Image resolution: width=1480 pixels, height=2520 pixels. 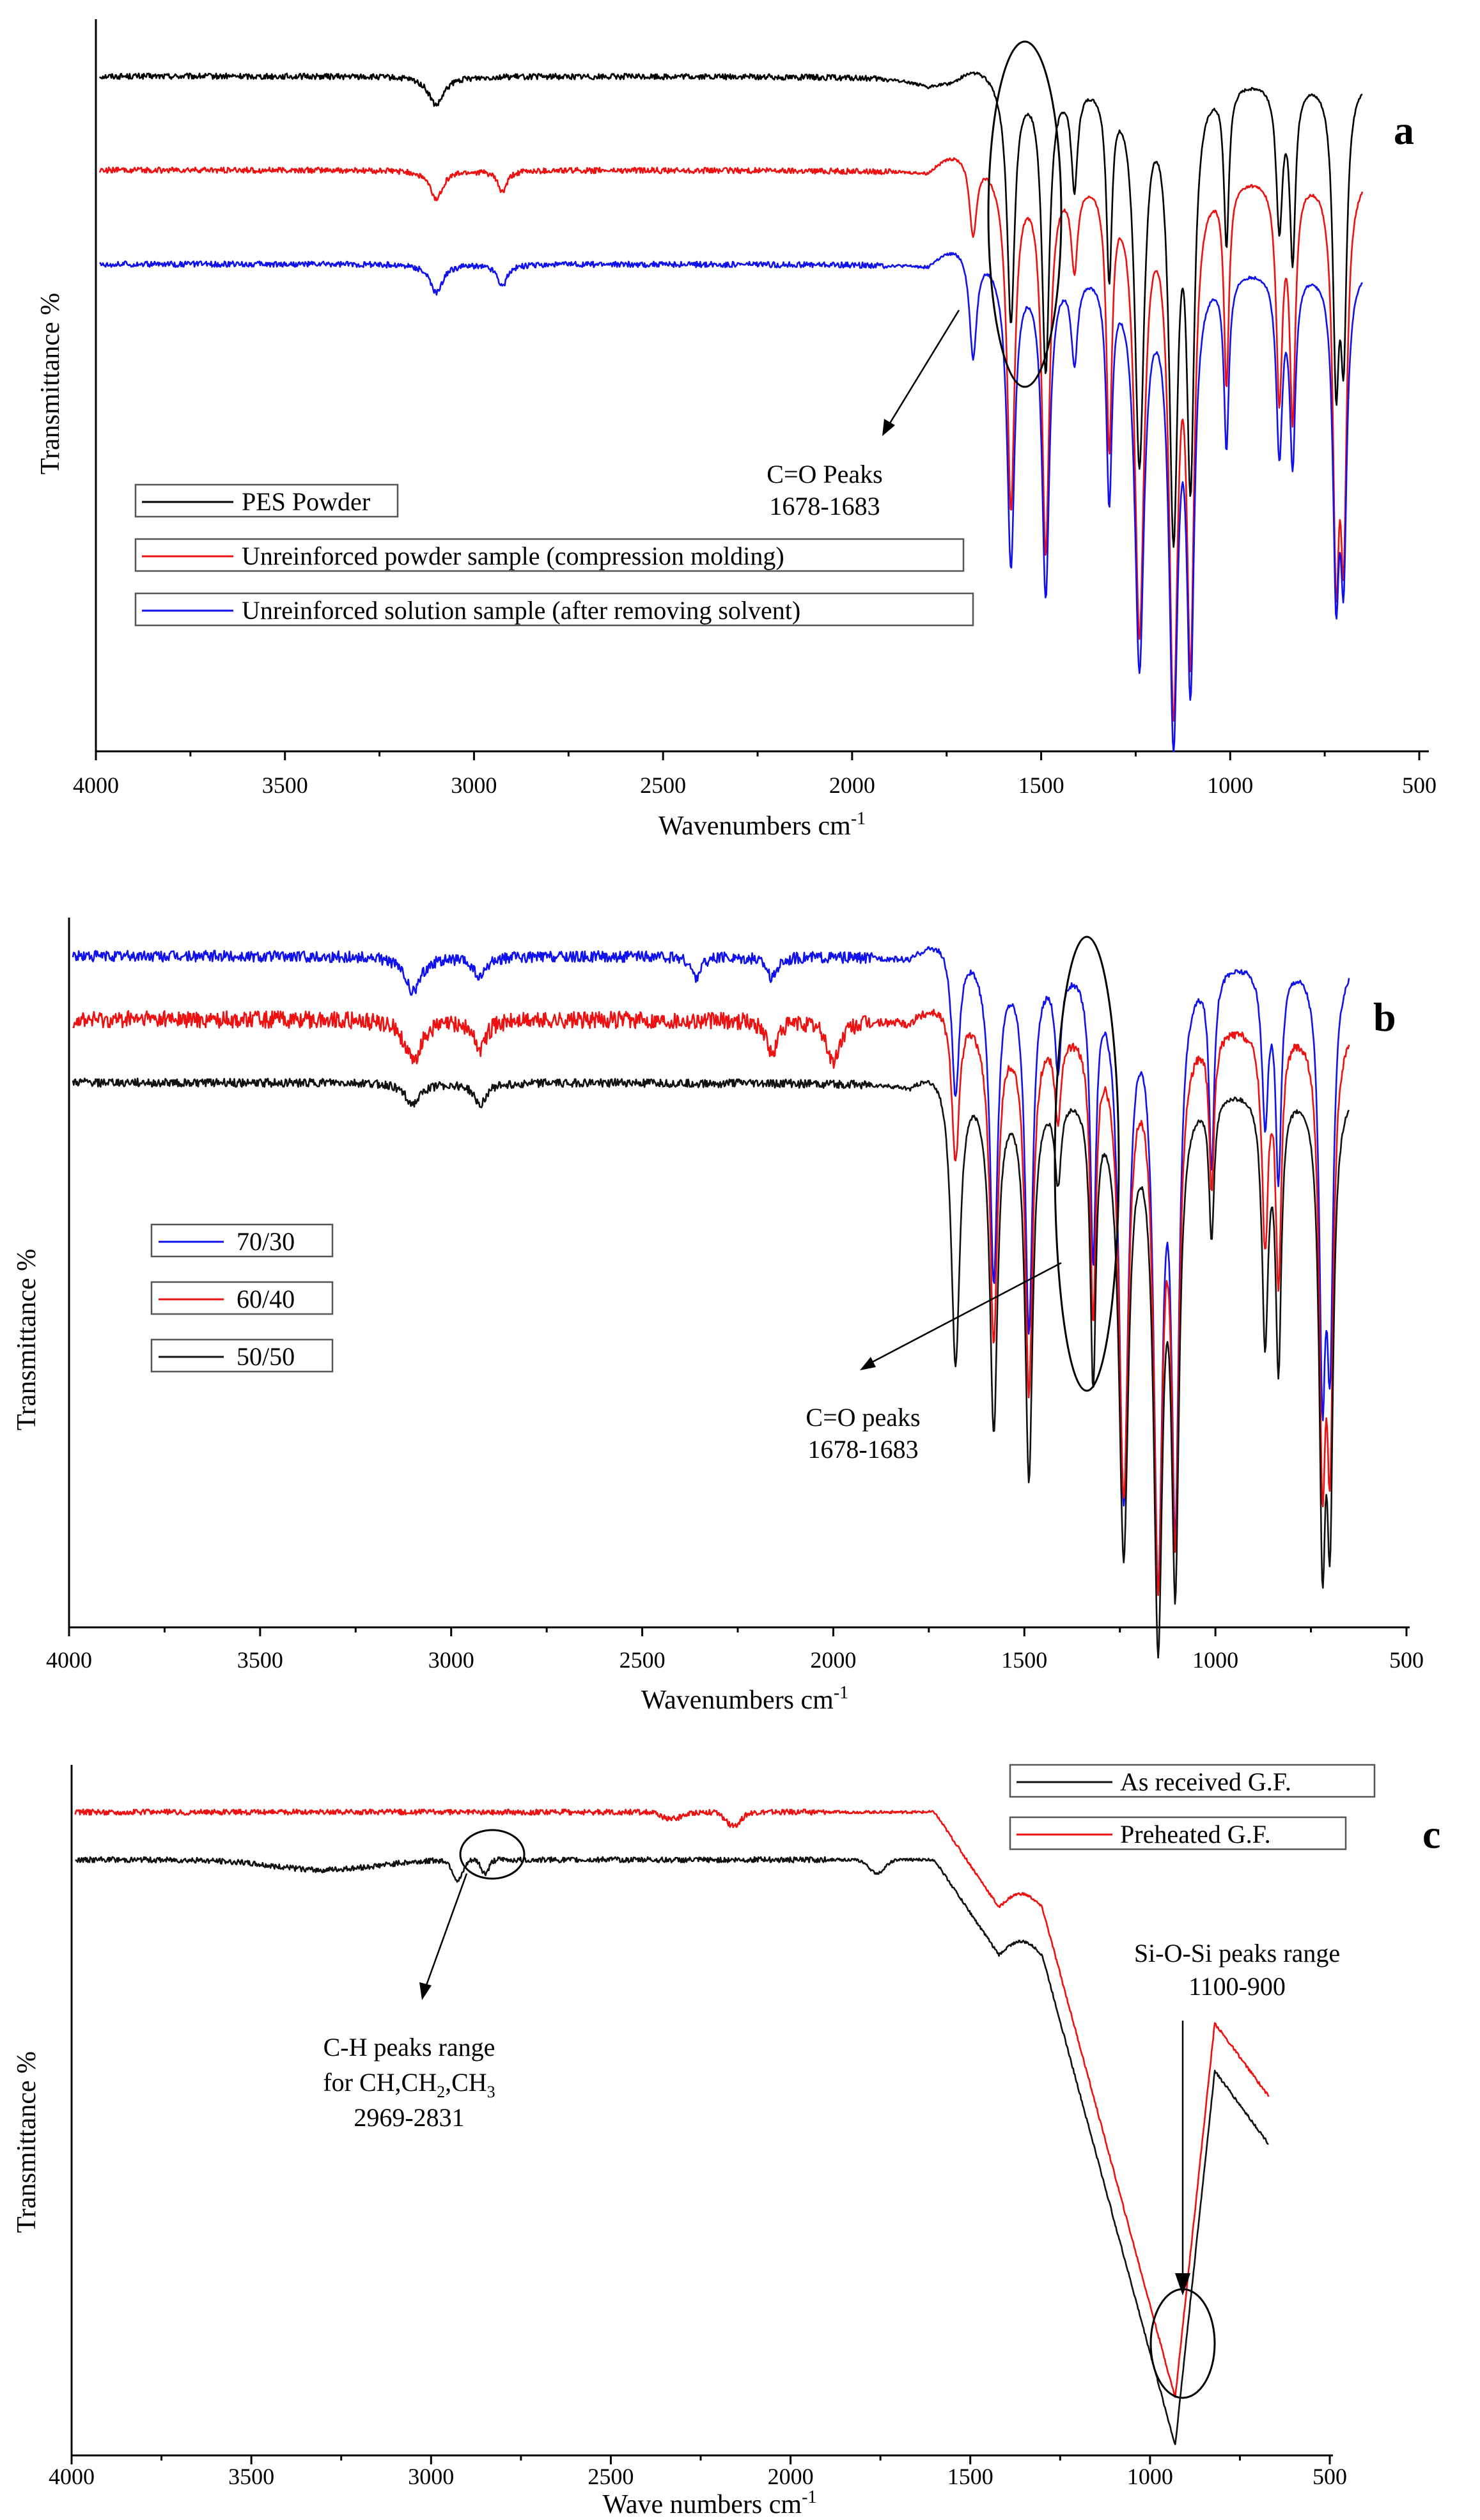 What do you see at coordinates (1195, 1834) in the screenshot?
I see `panel-c-legend-item-2-label: Preheated G.F.` at bounding box center [1195, 1834].